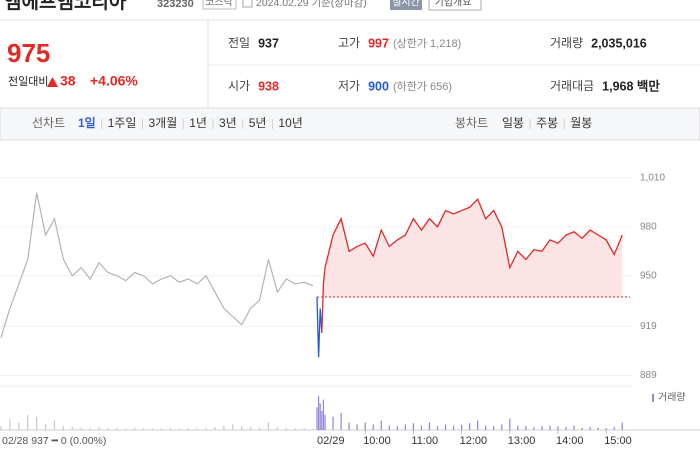  I want to click on stat-label: 저가, so click(349, 86).